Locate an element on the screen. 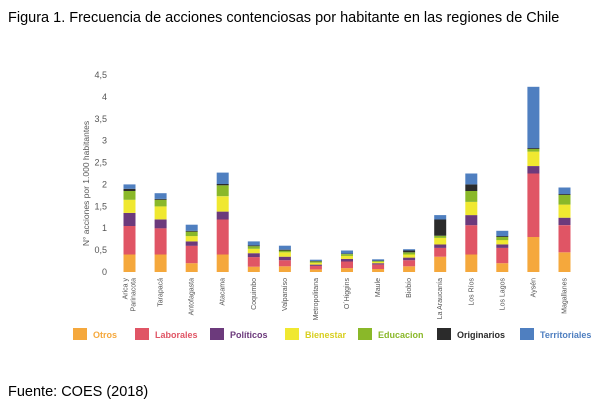 The width and height of the screenshot is (610, 415). legend-label: Laborales is located at coordinates (176, 335).